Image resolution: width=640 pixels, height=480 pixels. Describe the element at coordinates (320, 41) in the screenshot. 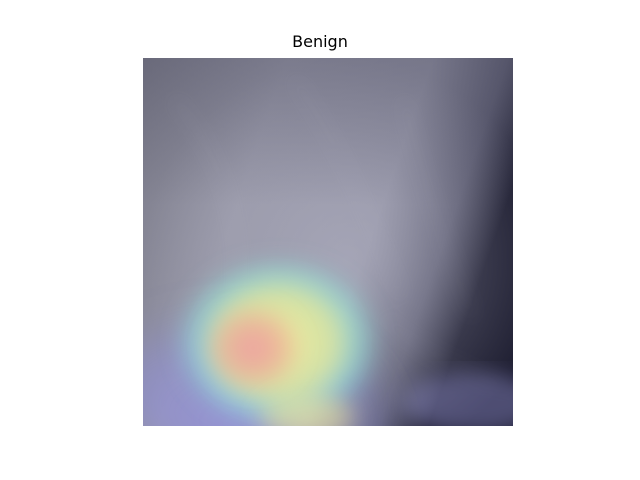

I see `image-title: Benign` at that location.